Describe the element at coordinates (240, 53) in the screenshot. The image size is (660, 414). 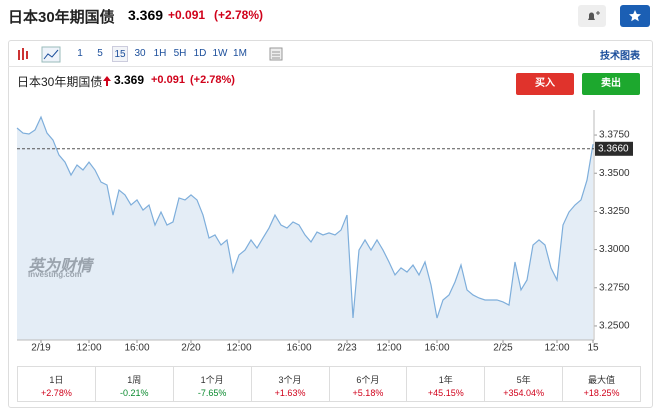
I see `interval-button: 1M` at that location.